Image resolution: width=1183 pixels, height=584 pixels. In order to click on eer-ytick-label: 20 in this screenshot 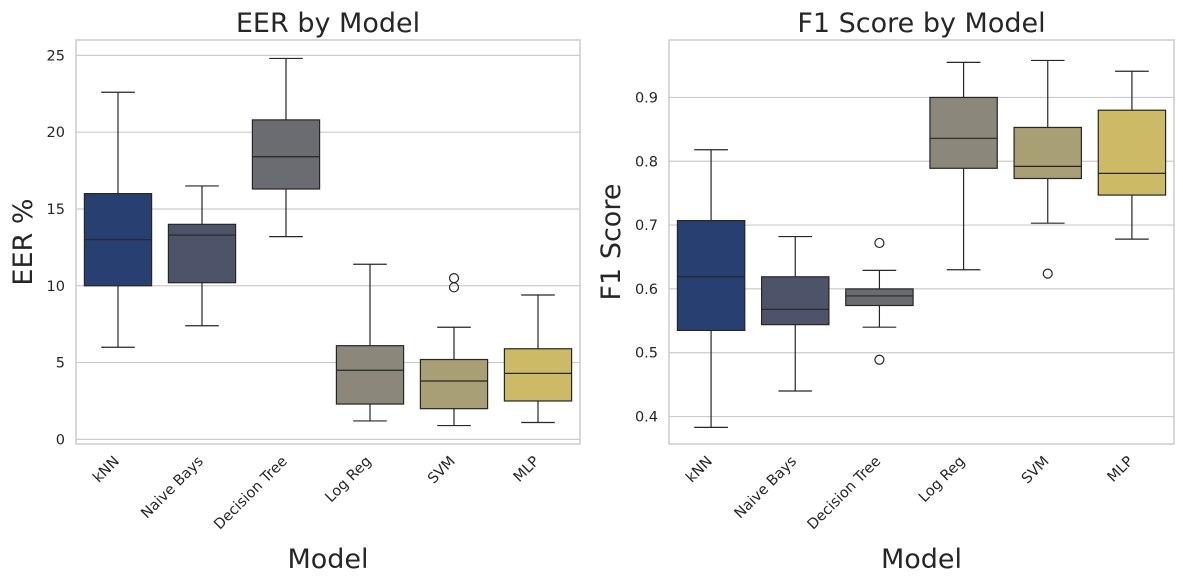, I will do `click(56, 133)`.